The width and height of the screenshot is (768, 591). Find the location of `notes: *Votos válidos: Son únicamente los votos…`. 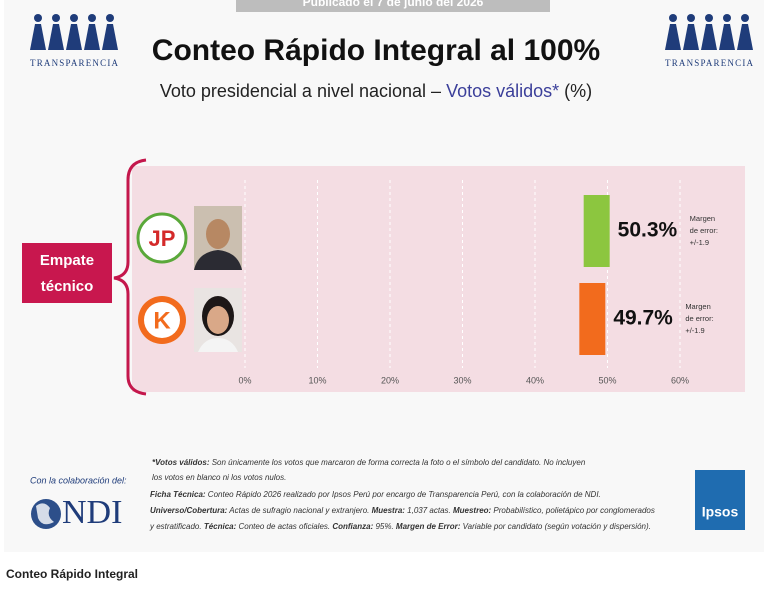

notes: *Votos válidos: Son únicamente los votos… is located at coordinates (402, 494).